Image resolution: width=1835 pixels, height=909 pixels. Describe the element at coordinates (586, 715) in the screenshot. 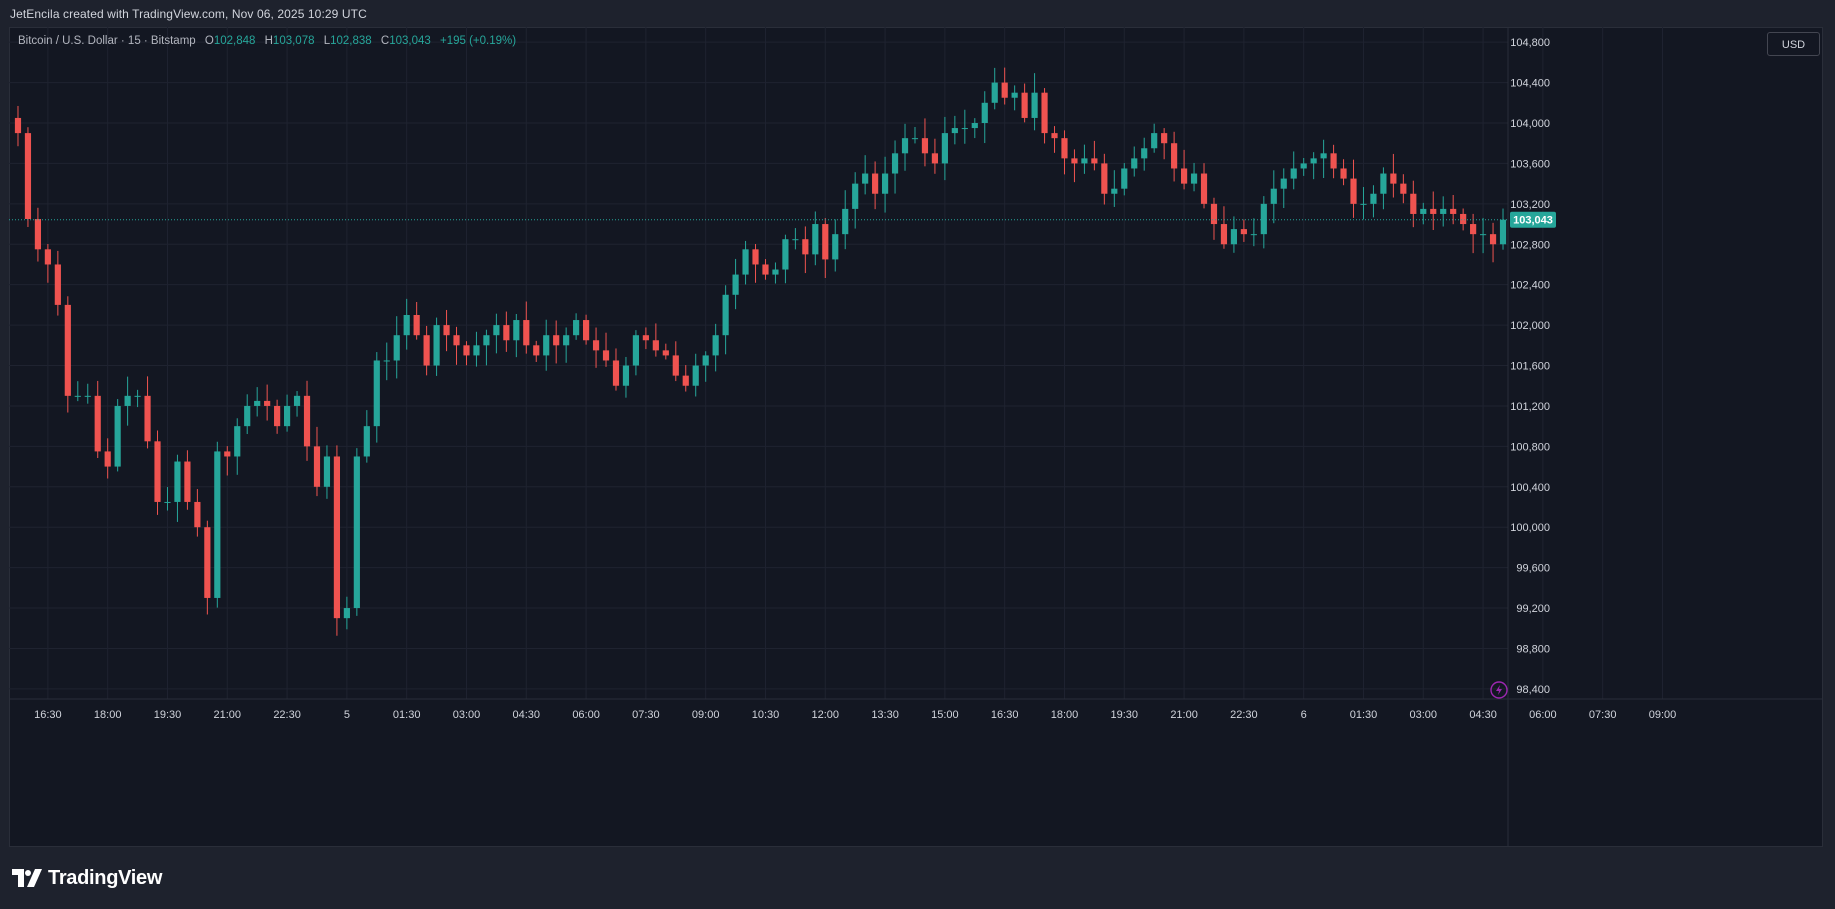

I see `x-tick-label: 06:00` at that location.